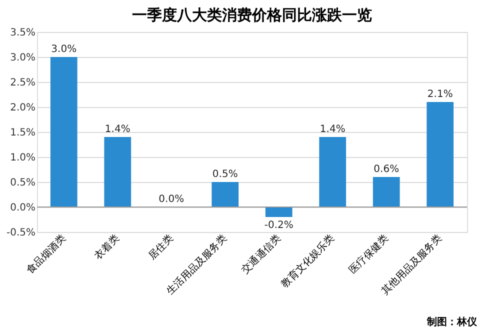 The height and width of the screenshot is (332, 500). Describe the element at coordinates (440, 94) in the screenshot. I see `data-label: 2.1%` at that location.